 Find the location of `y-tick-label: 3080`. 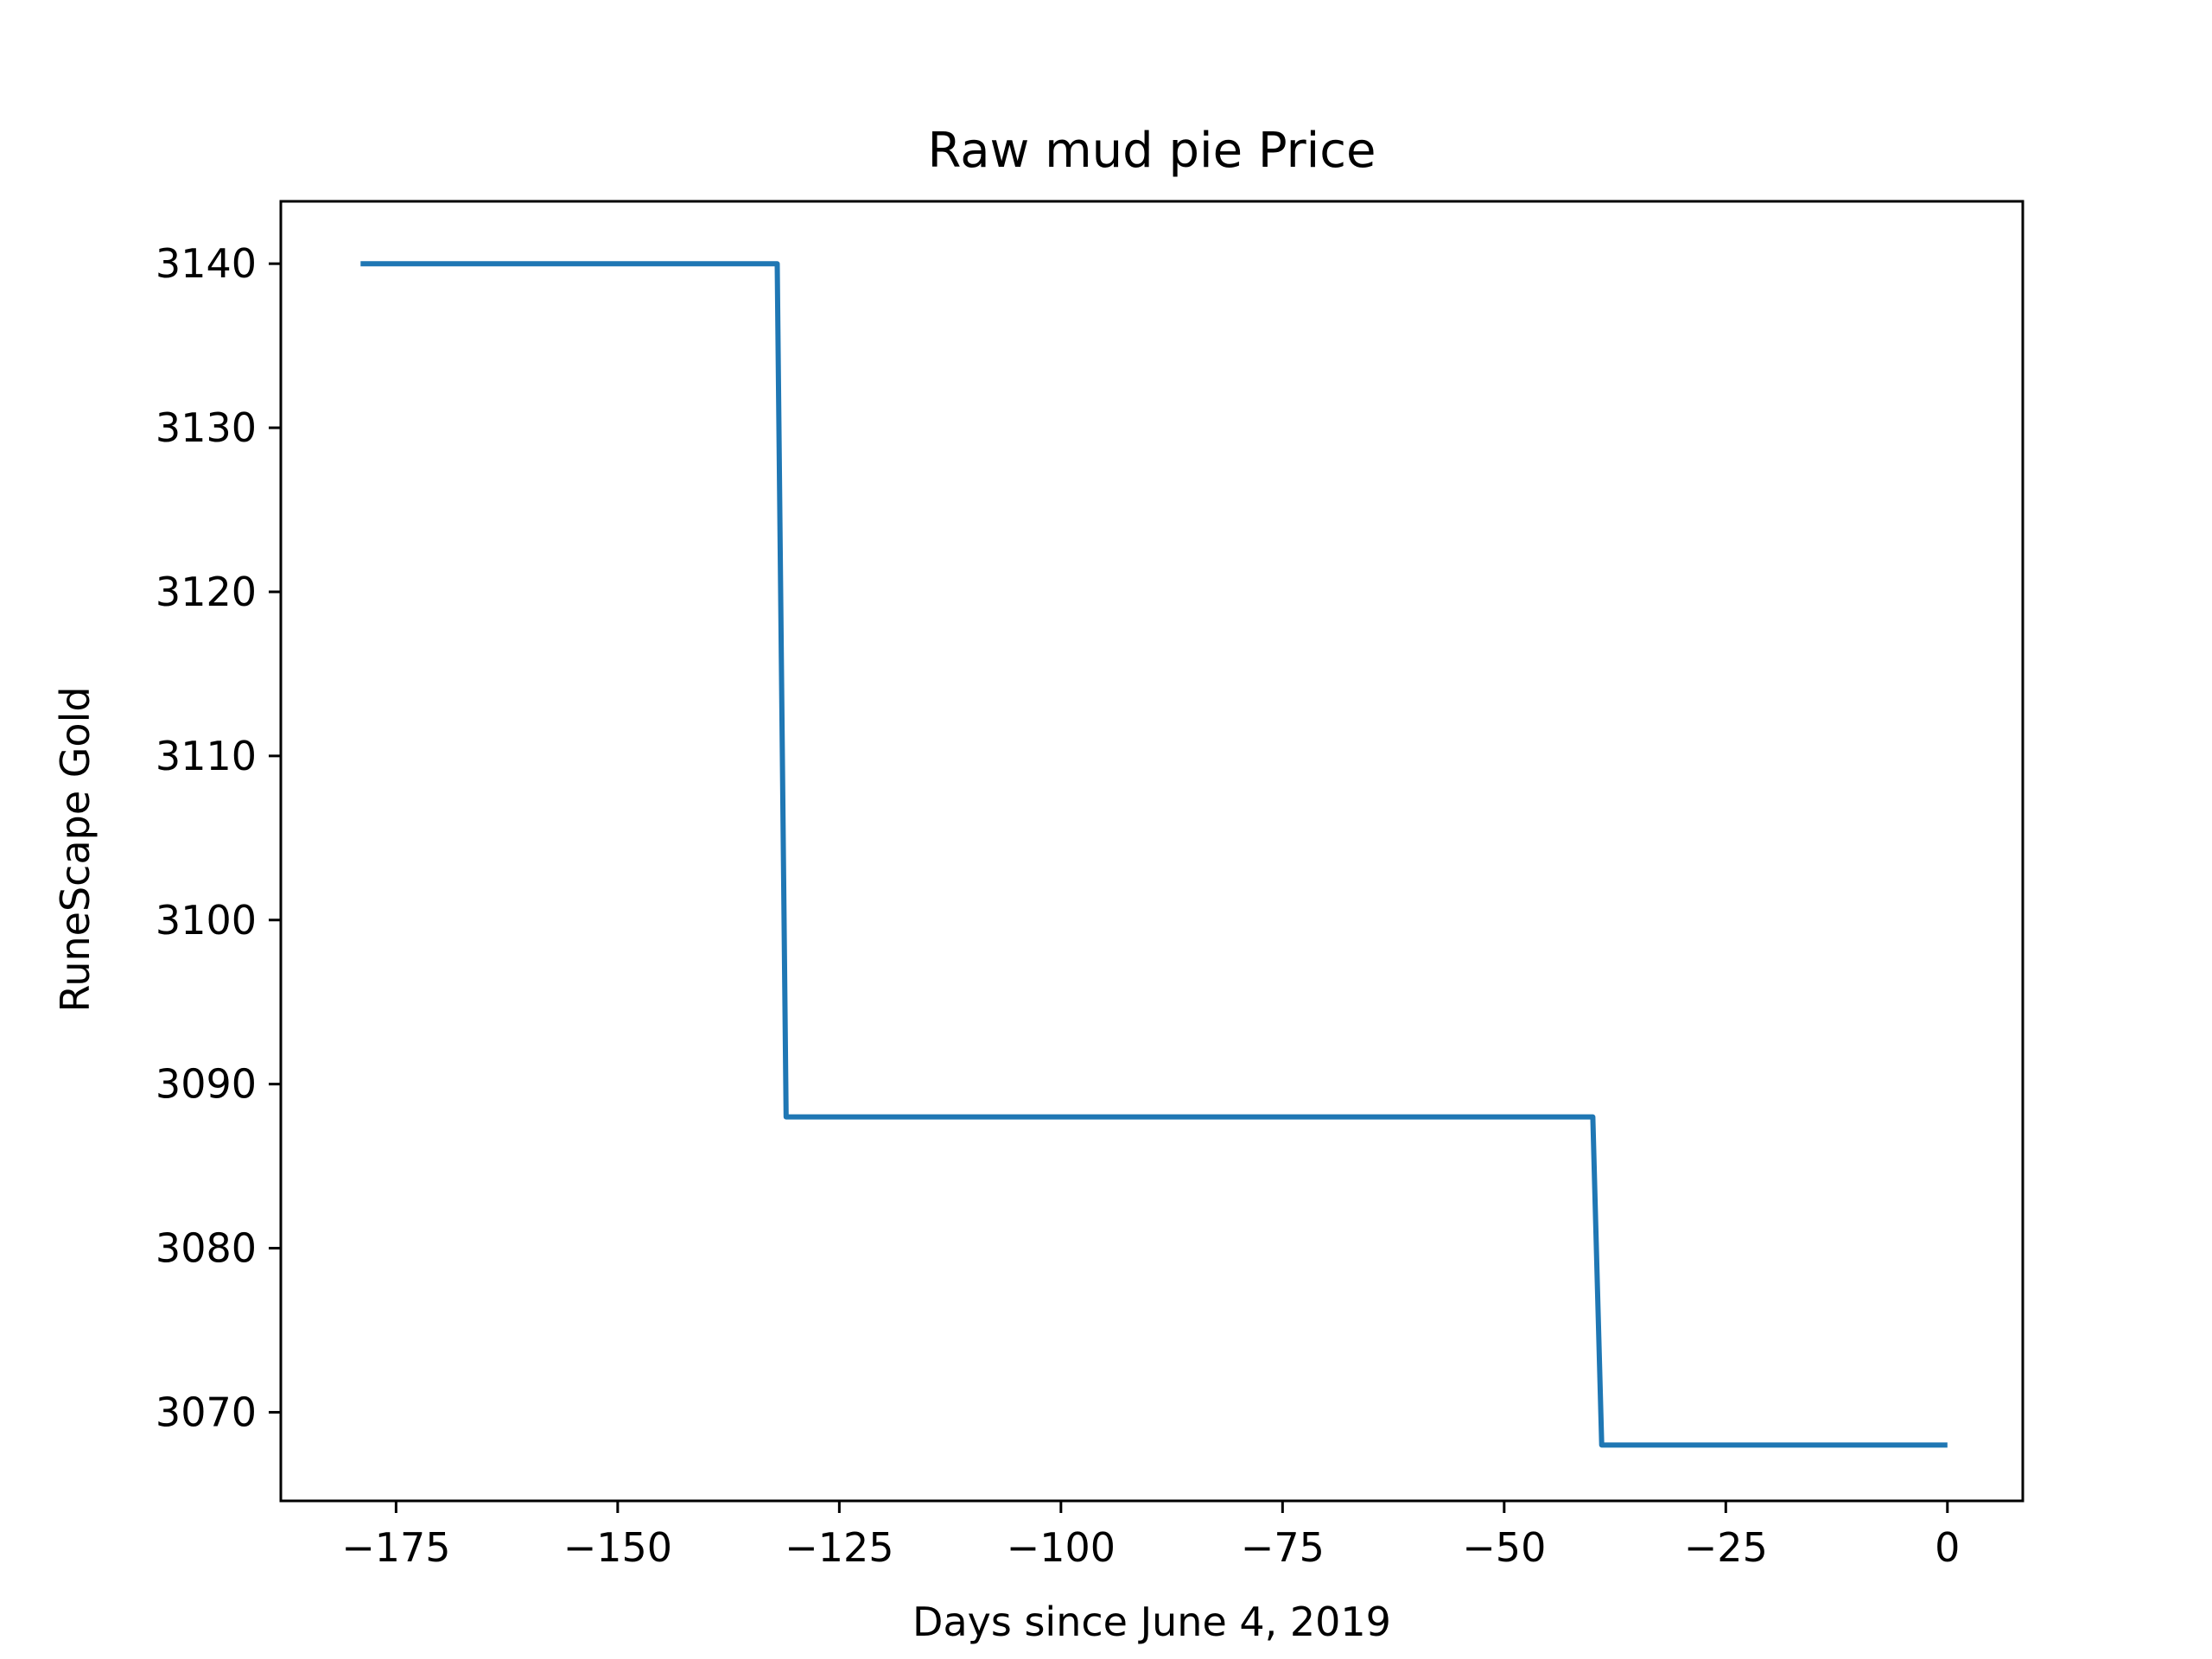

y-tick-label: 3080 is located at coordinates (206, 1248).